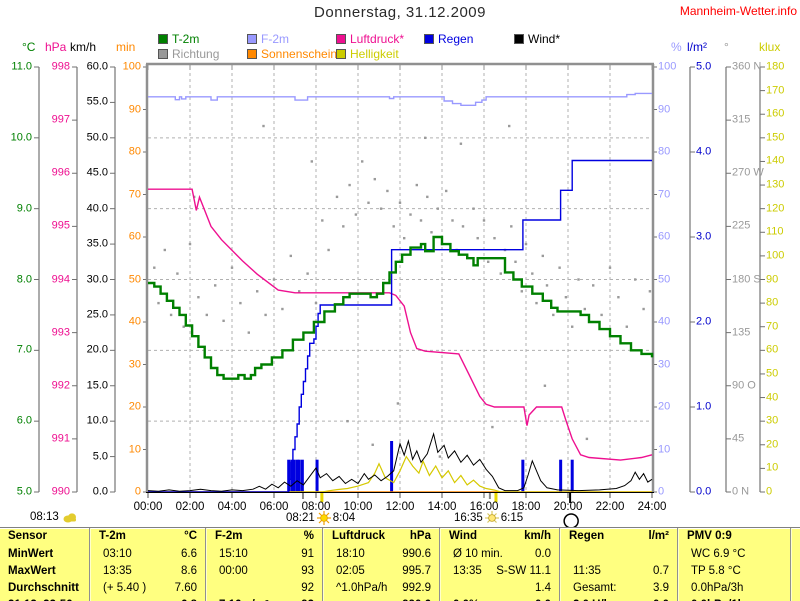  What do you see at coordinates (704, 151) in the screenshot?
I see `tick-label: 4.0` at bounding box center [704, 151].